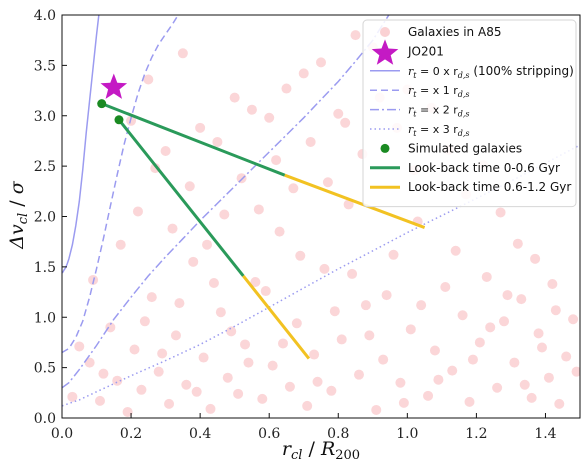 The height and width of the screenshot is (462, 581). I want to click on y-tick-label: 0.5, so click(45, 369).